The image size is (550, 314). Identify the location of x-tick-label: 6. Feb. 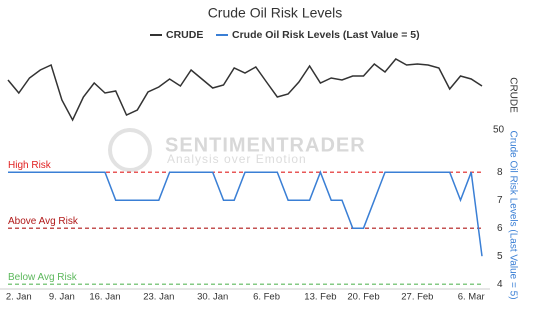
(266, 297).